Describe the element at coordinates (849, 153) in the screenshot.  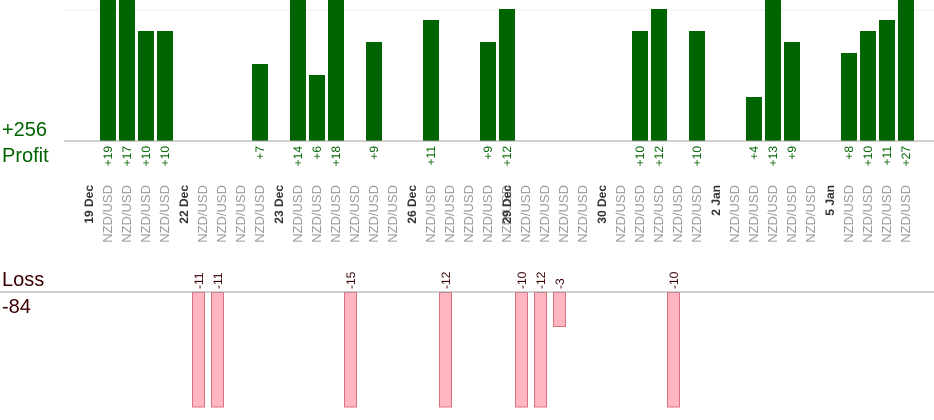
I see `profit-value-label: +8` at that location.